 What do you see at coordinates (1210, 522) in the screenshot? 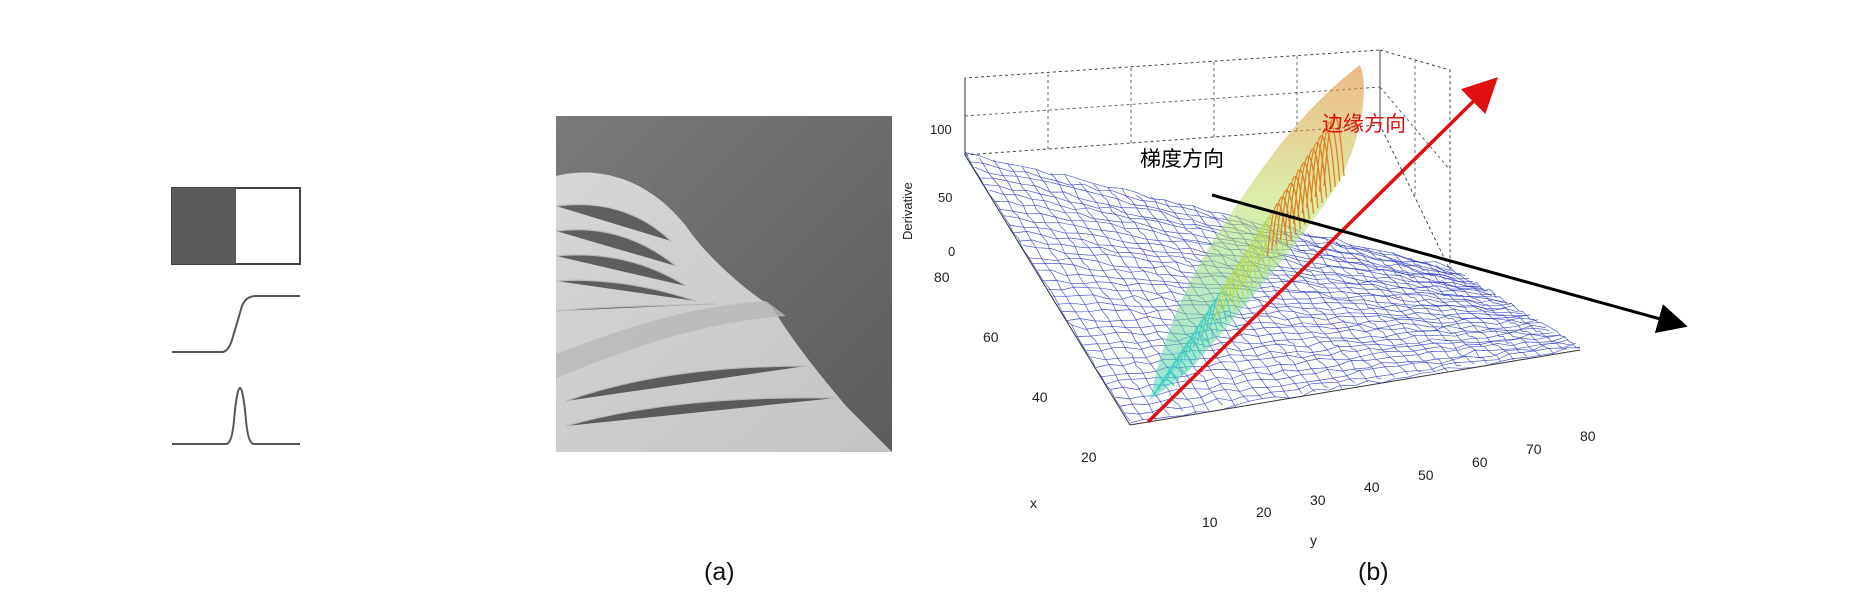
I see `y-tick-10: 10` at bounding box center [1210, 522].